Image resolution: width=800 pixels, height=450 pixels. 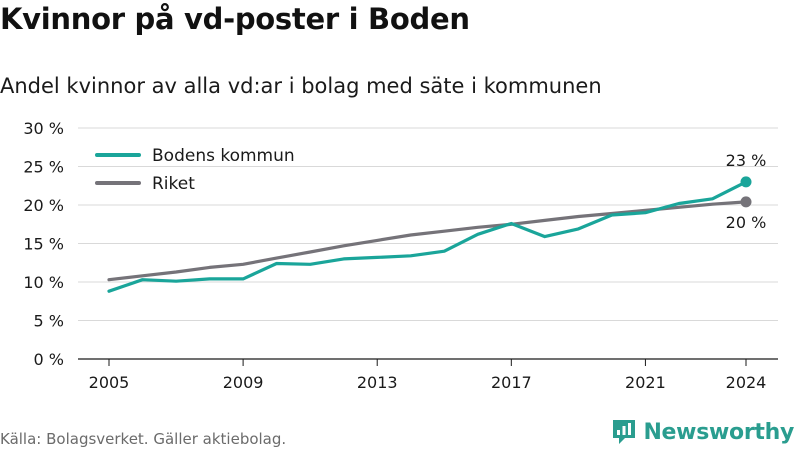 I want to click on legend-label: Bodens kommun, so click(x=223, y=156).